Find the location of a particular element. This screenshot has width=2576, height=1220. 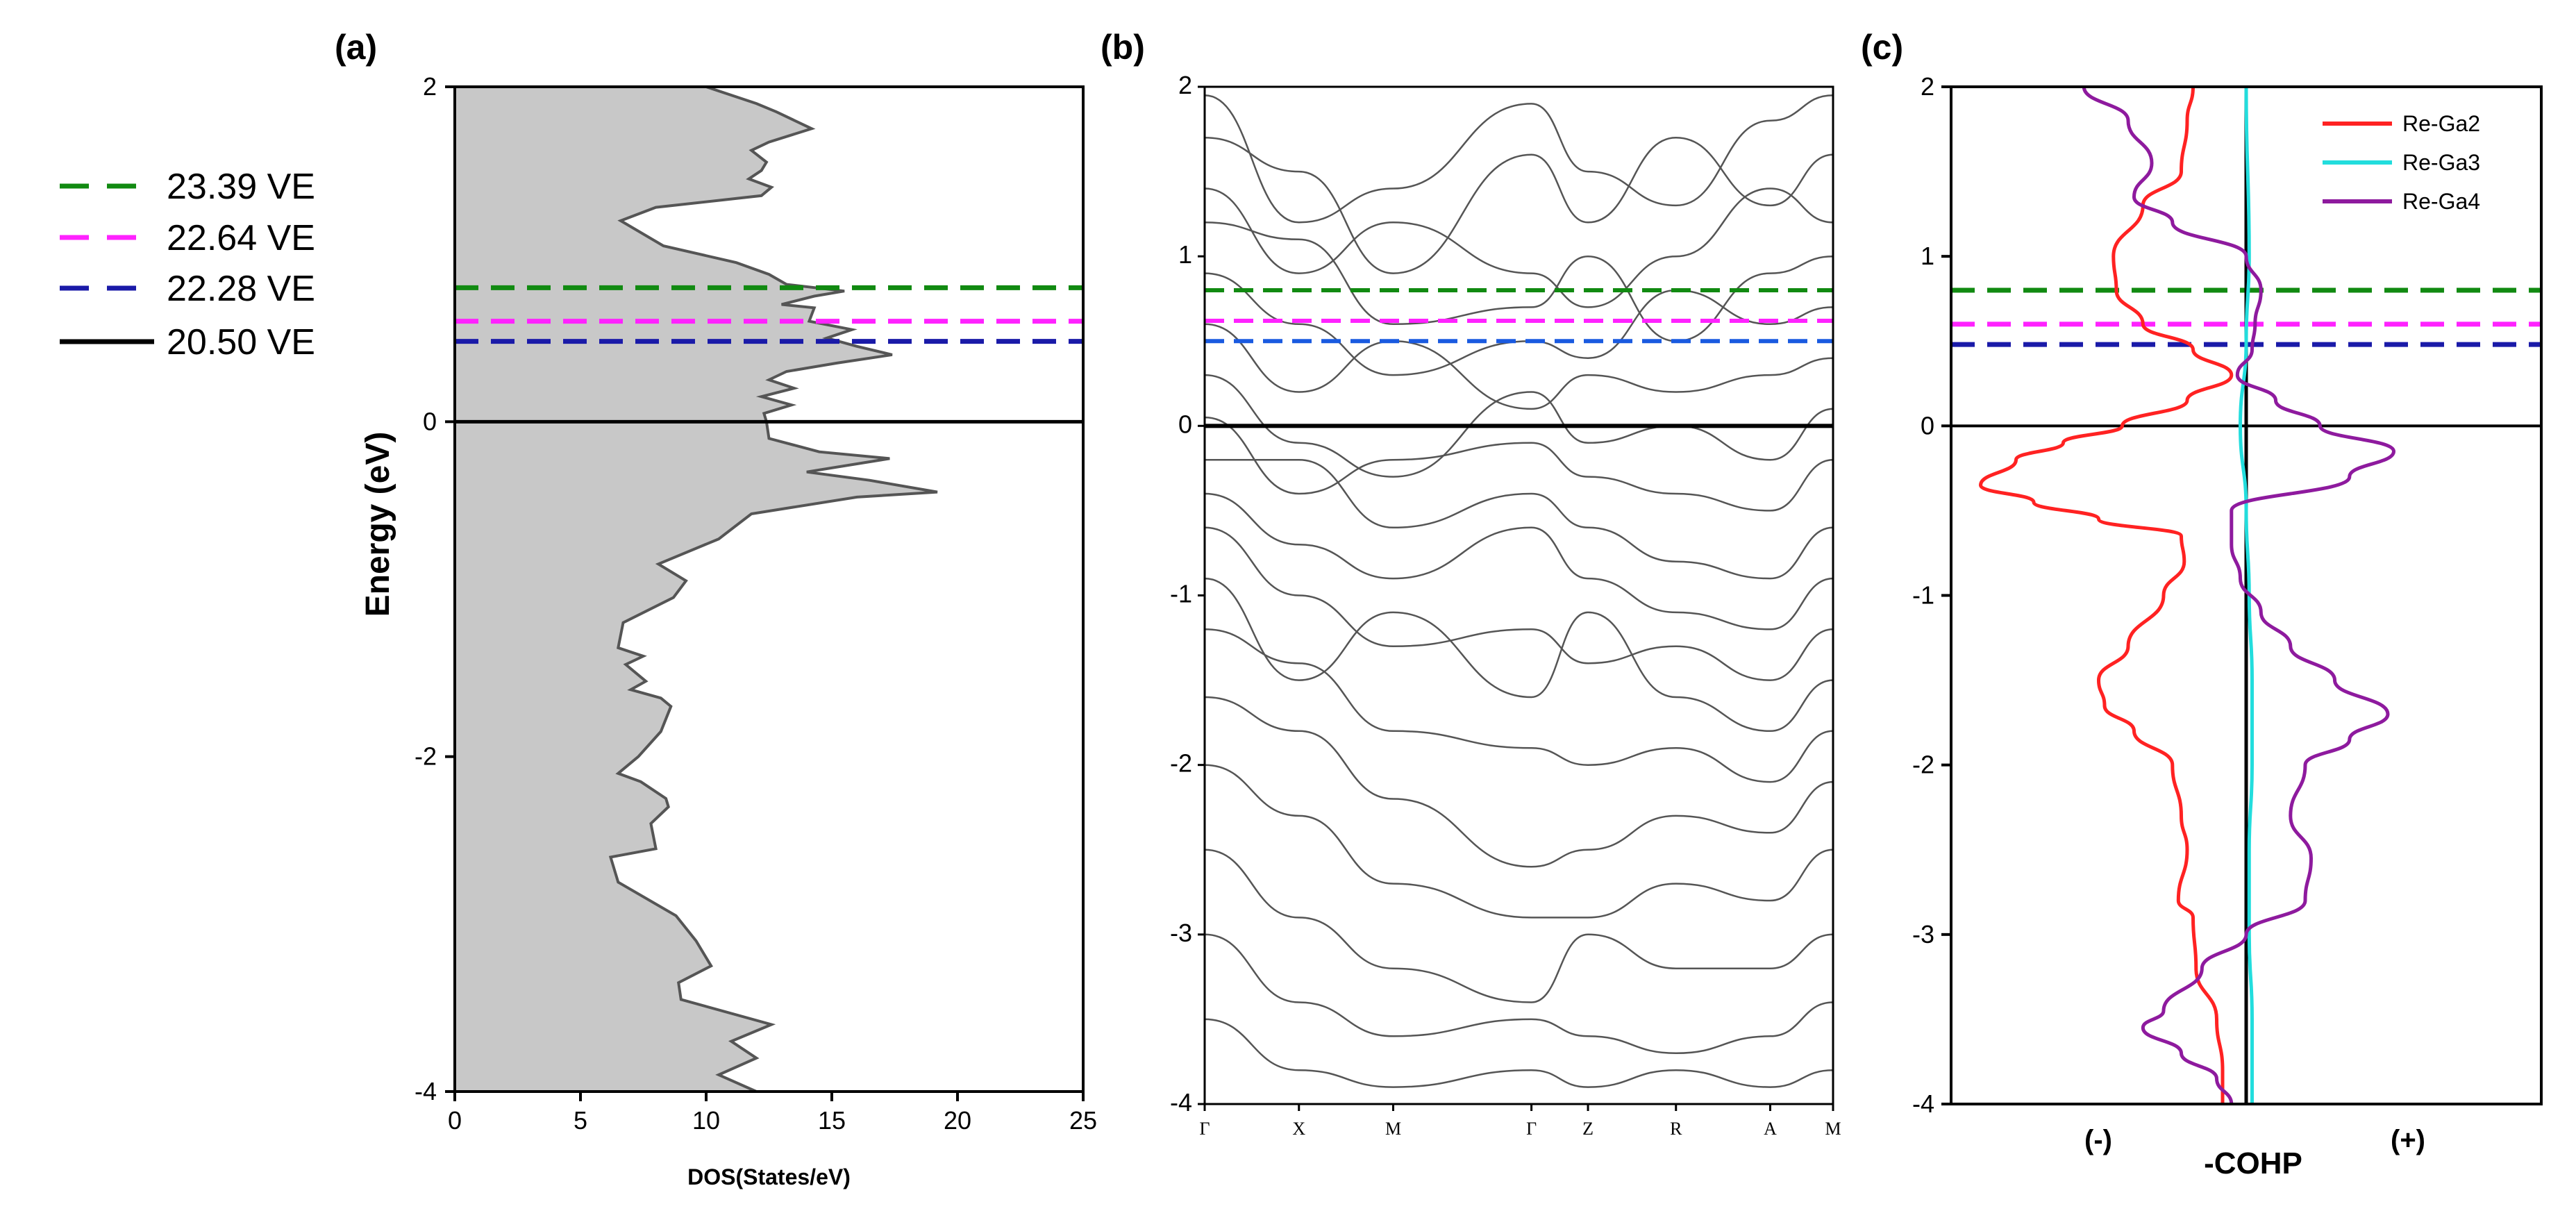

legend-label: 22.64 VE is located at coordinates (241, 238).